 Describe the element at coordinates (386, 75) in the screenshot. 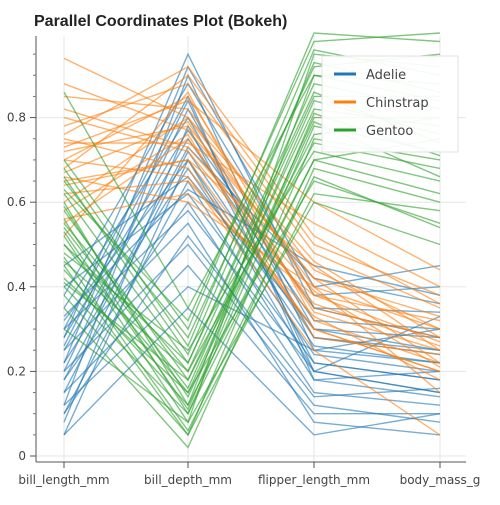

I see `legend-label-adelie: Adelie` at that location.